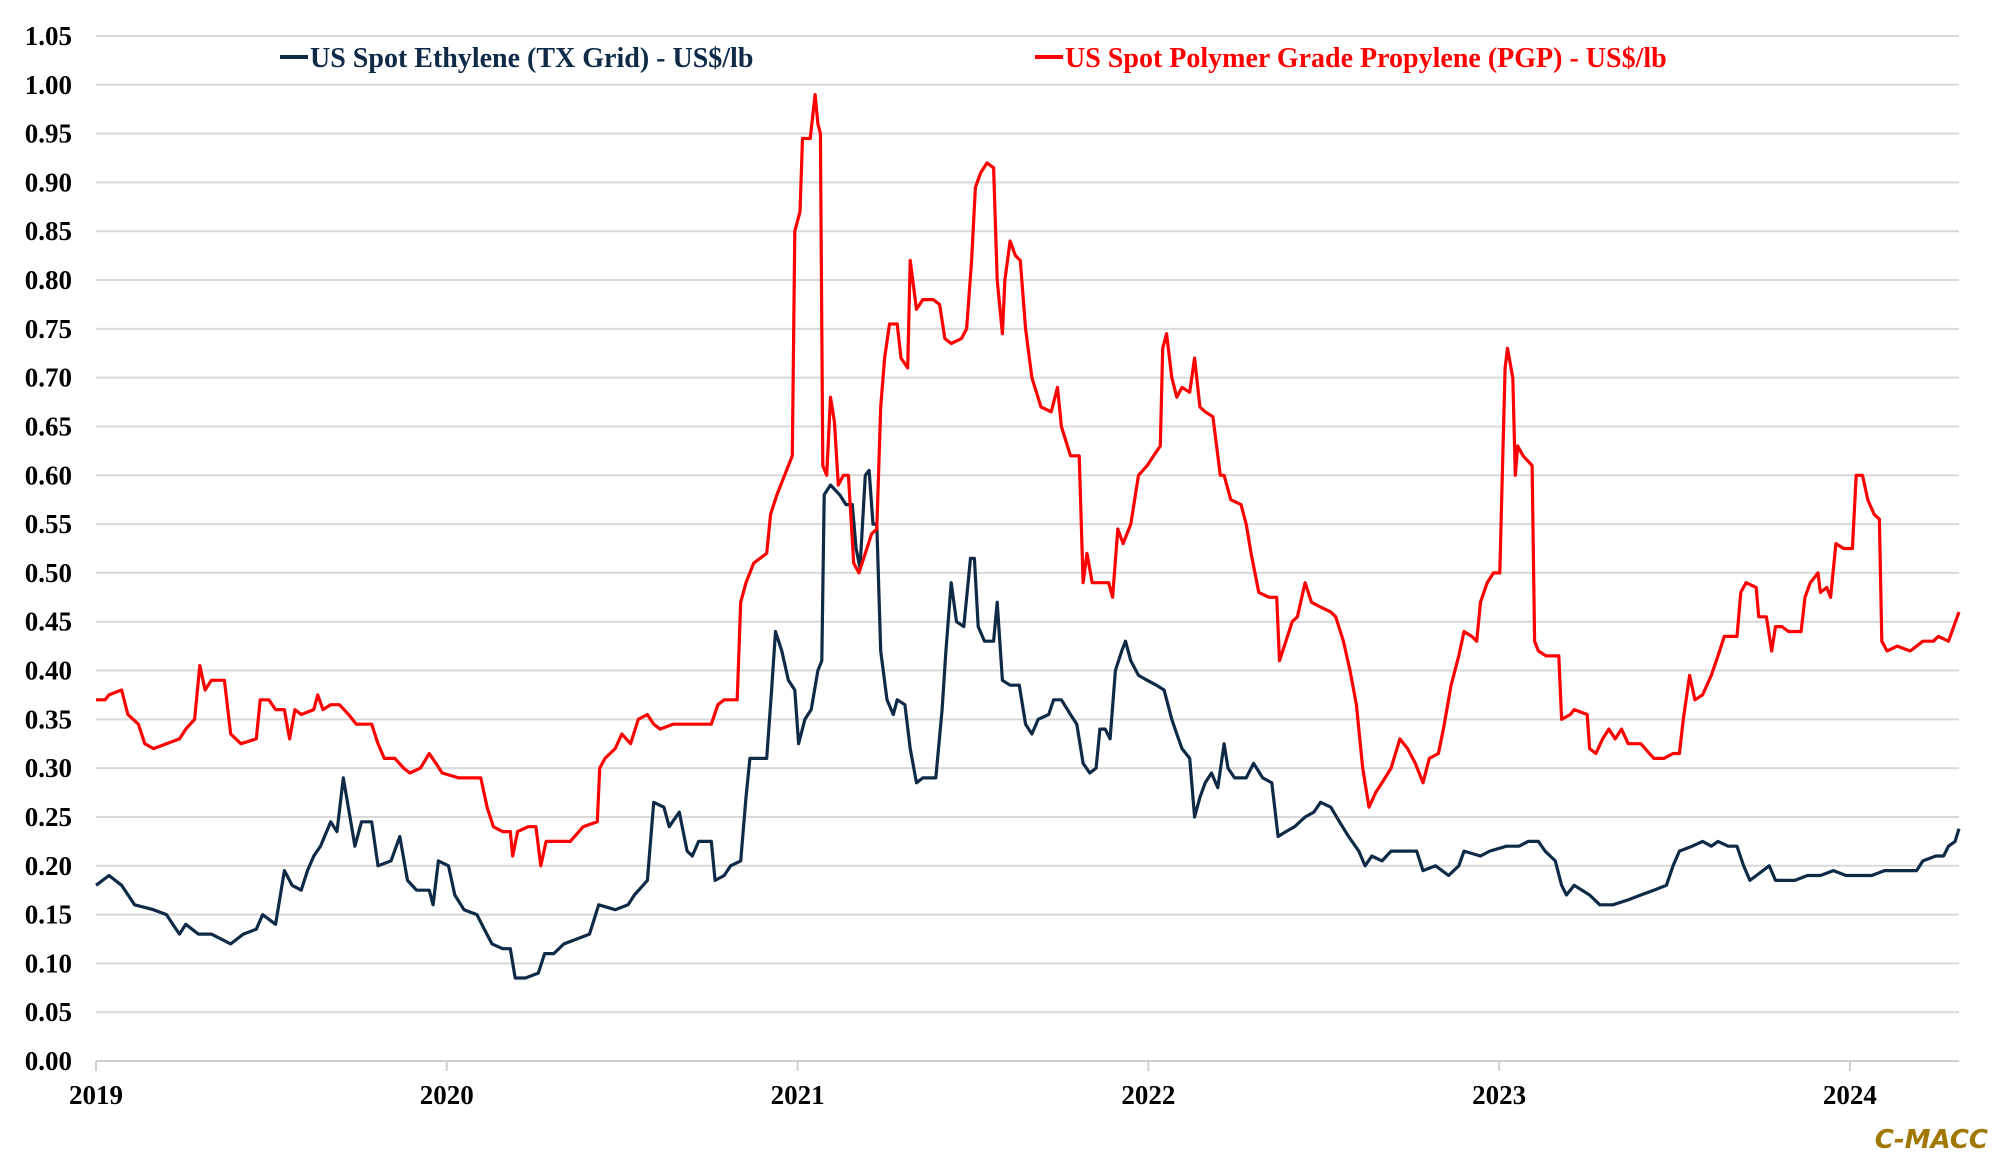 The image size is (2000, 1156). Describe the element at coordinates (48, 182) in the screenshot. I see `y-tick-label: 0.90` at that location.